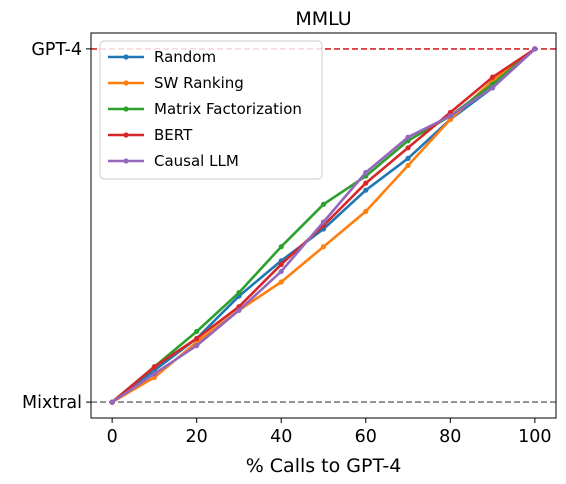  I want to click on x-tick-label-1: 20, so click(197, 437).